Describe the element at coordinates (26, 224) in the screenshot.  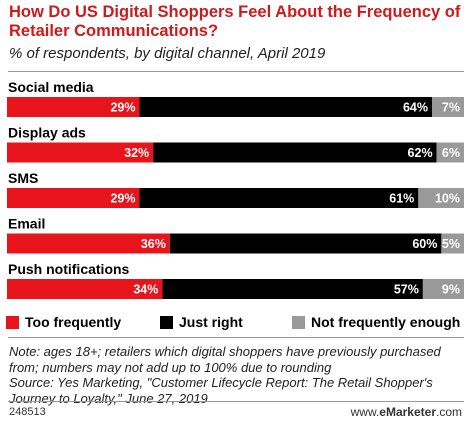
I see `category-label-email: Email` at that location.